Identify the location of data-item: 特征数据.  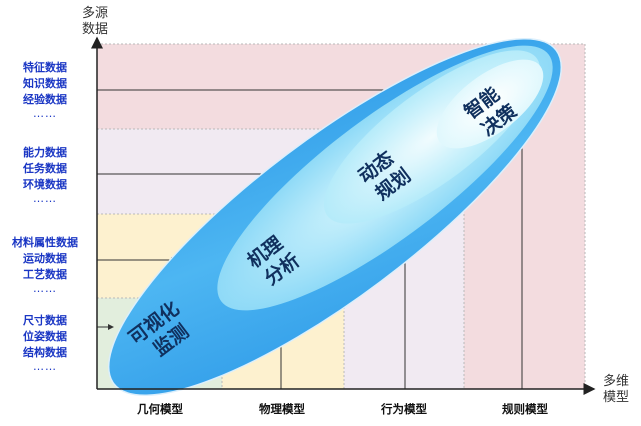
(45, 67).